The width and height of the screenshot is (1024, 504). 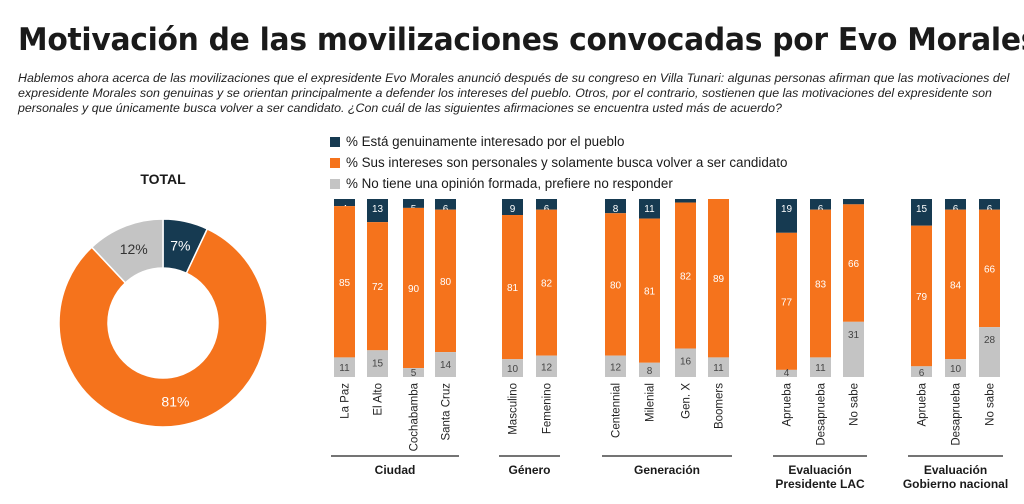 What do you see at coordinates (335, 183) in the screenshot?
I see `legend-swatch-no-opinion` at bounding box center [335, 183].